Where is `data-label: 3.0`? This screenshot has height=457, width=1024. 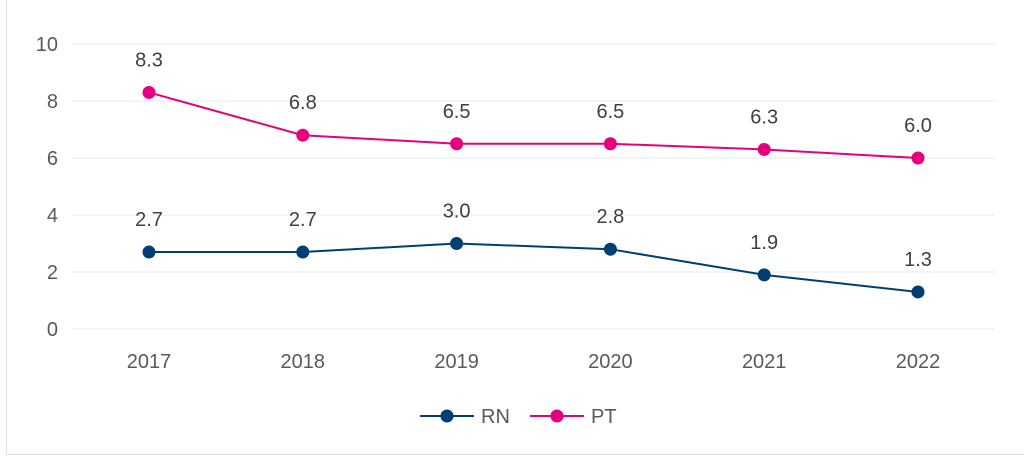
data-label: 3.0 is located at coordinates (457, 212).